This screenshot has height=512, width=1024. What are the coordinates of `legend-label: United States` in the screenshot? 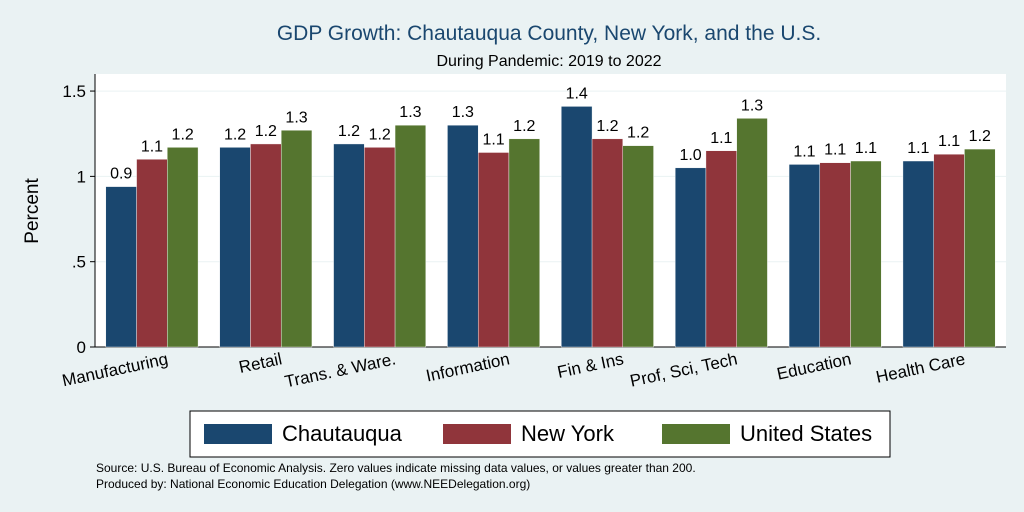 It's located at (806, 433).